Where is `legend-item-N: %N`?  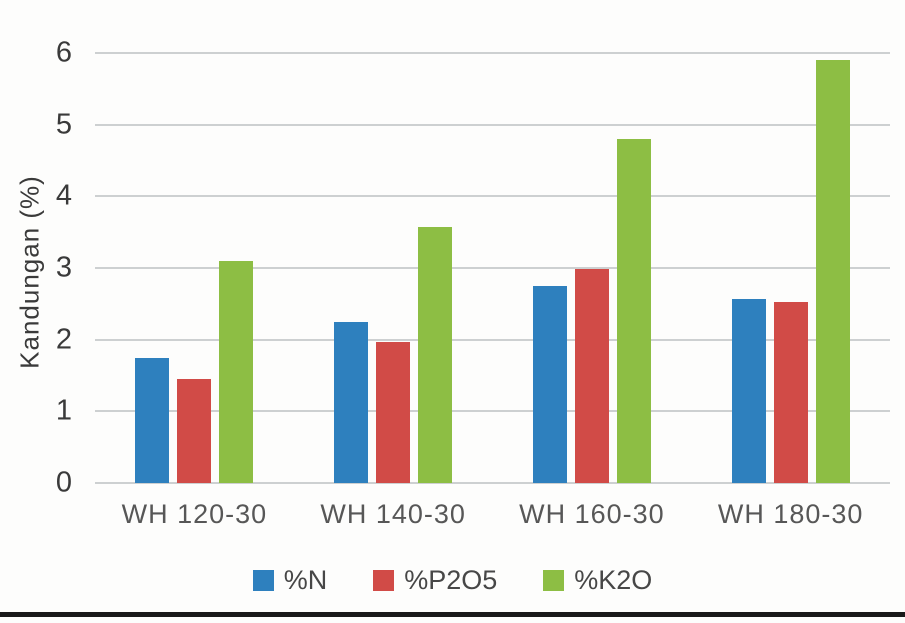
legend-item-N: %N is located at coordinates (290, 580).